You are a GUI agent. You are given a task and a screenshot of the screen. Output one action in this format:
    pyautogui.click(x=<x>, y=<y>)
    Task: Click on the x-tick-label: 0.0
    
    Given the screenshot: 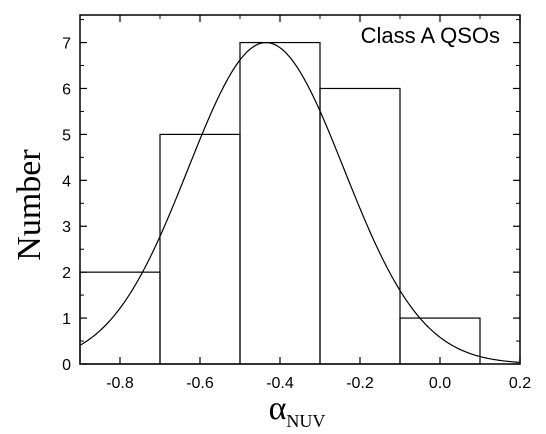 What is the action you would take?
    pyautogui.click(x=440, y=383)
    